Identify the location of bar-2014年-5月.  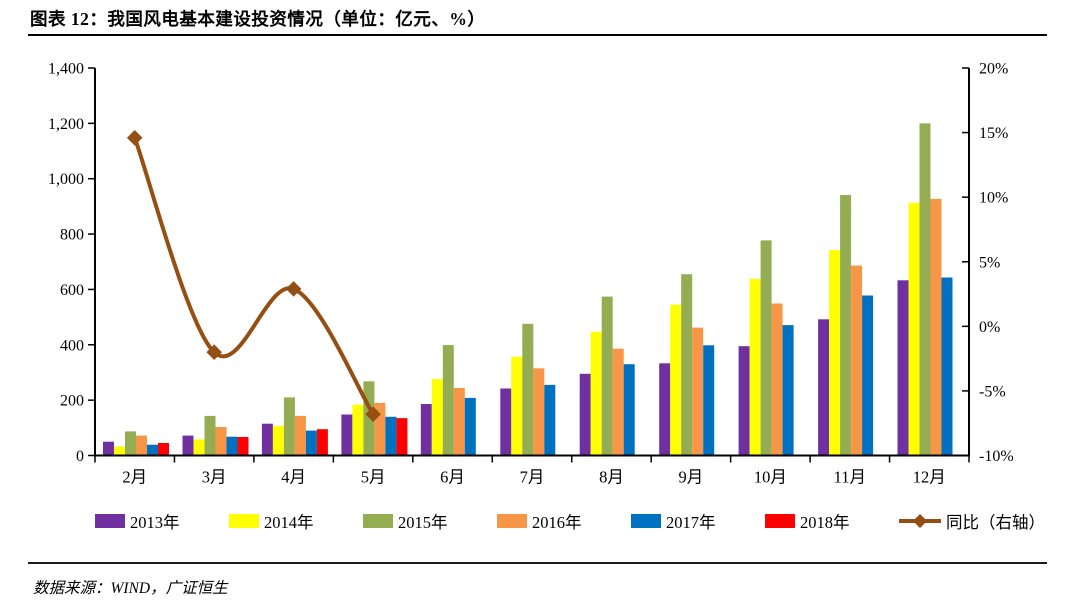
(358, 430).